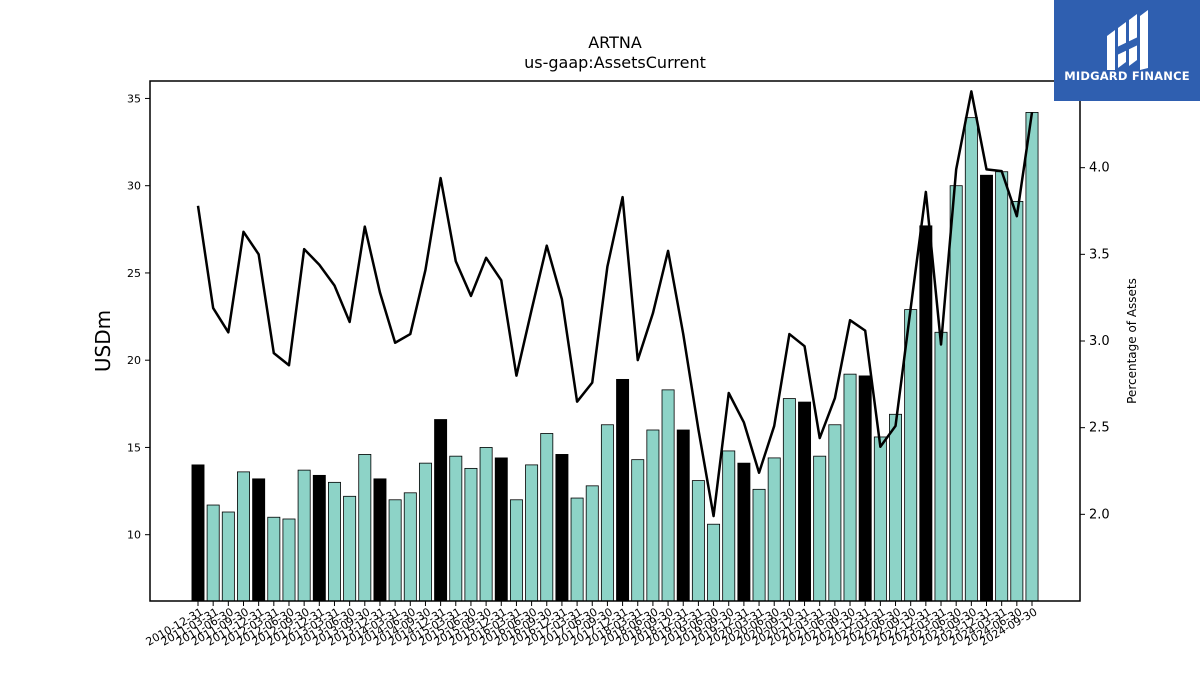 This screenshot has width=1200, height=675. What do you see at coordinates (1099, 168) in the screenshot?
I see `y2-tick-label-4: 4.0` at bounding box center [1099, 168].